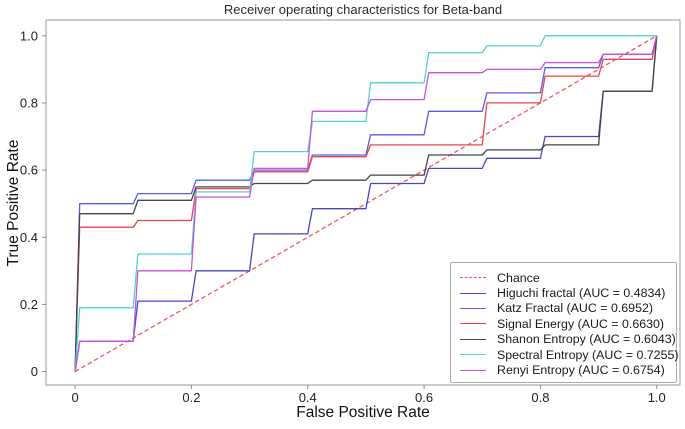 Image resolution: width=685 pixels, height=429 pixels. What do you see at coordinates (191, 397) in the screenshot?
I see `x-tick-label: 0.2` at bounding box center [191, 397].